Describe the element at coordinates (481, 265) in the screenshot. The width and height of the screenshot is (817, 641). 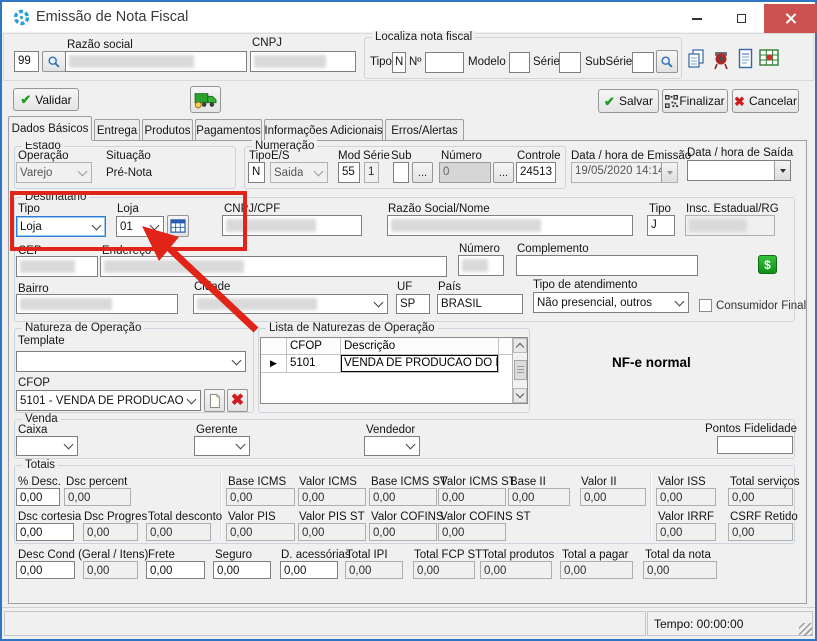
I see `dest-numero-field` at that location.